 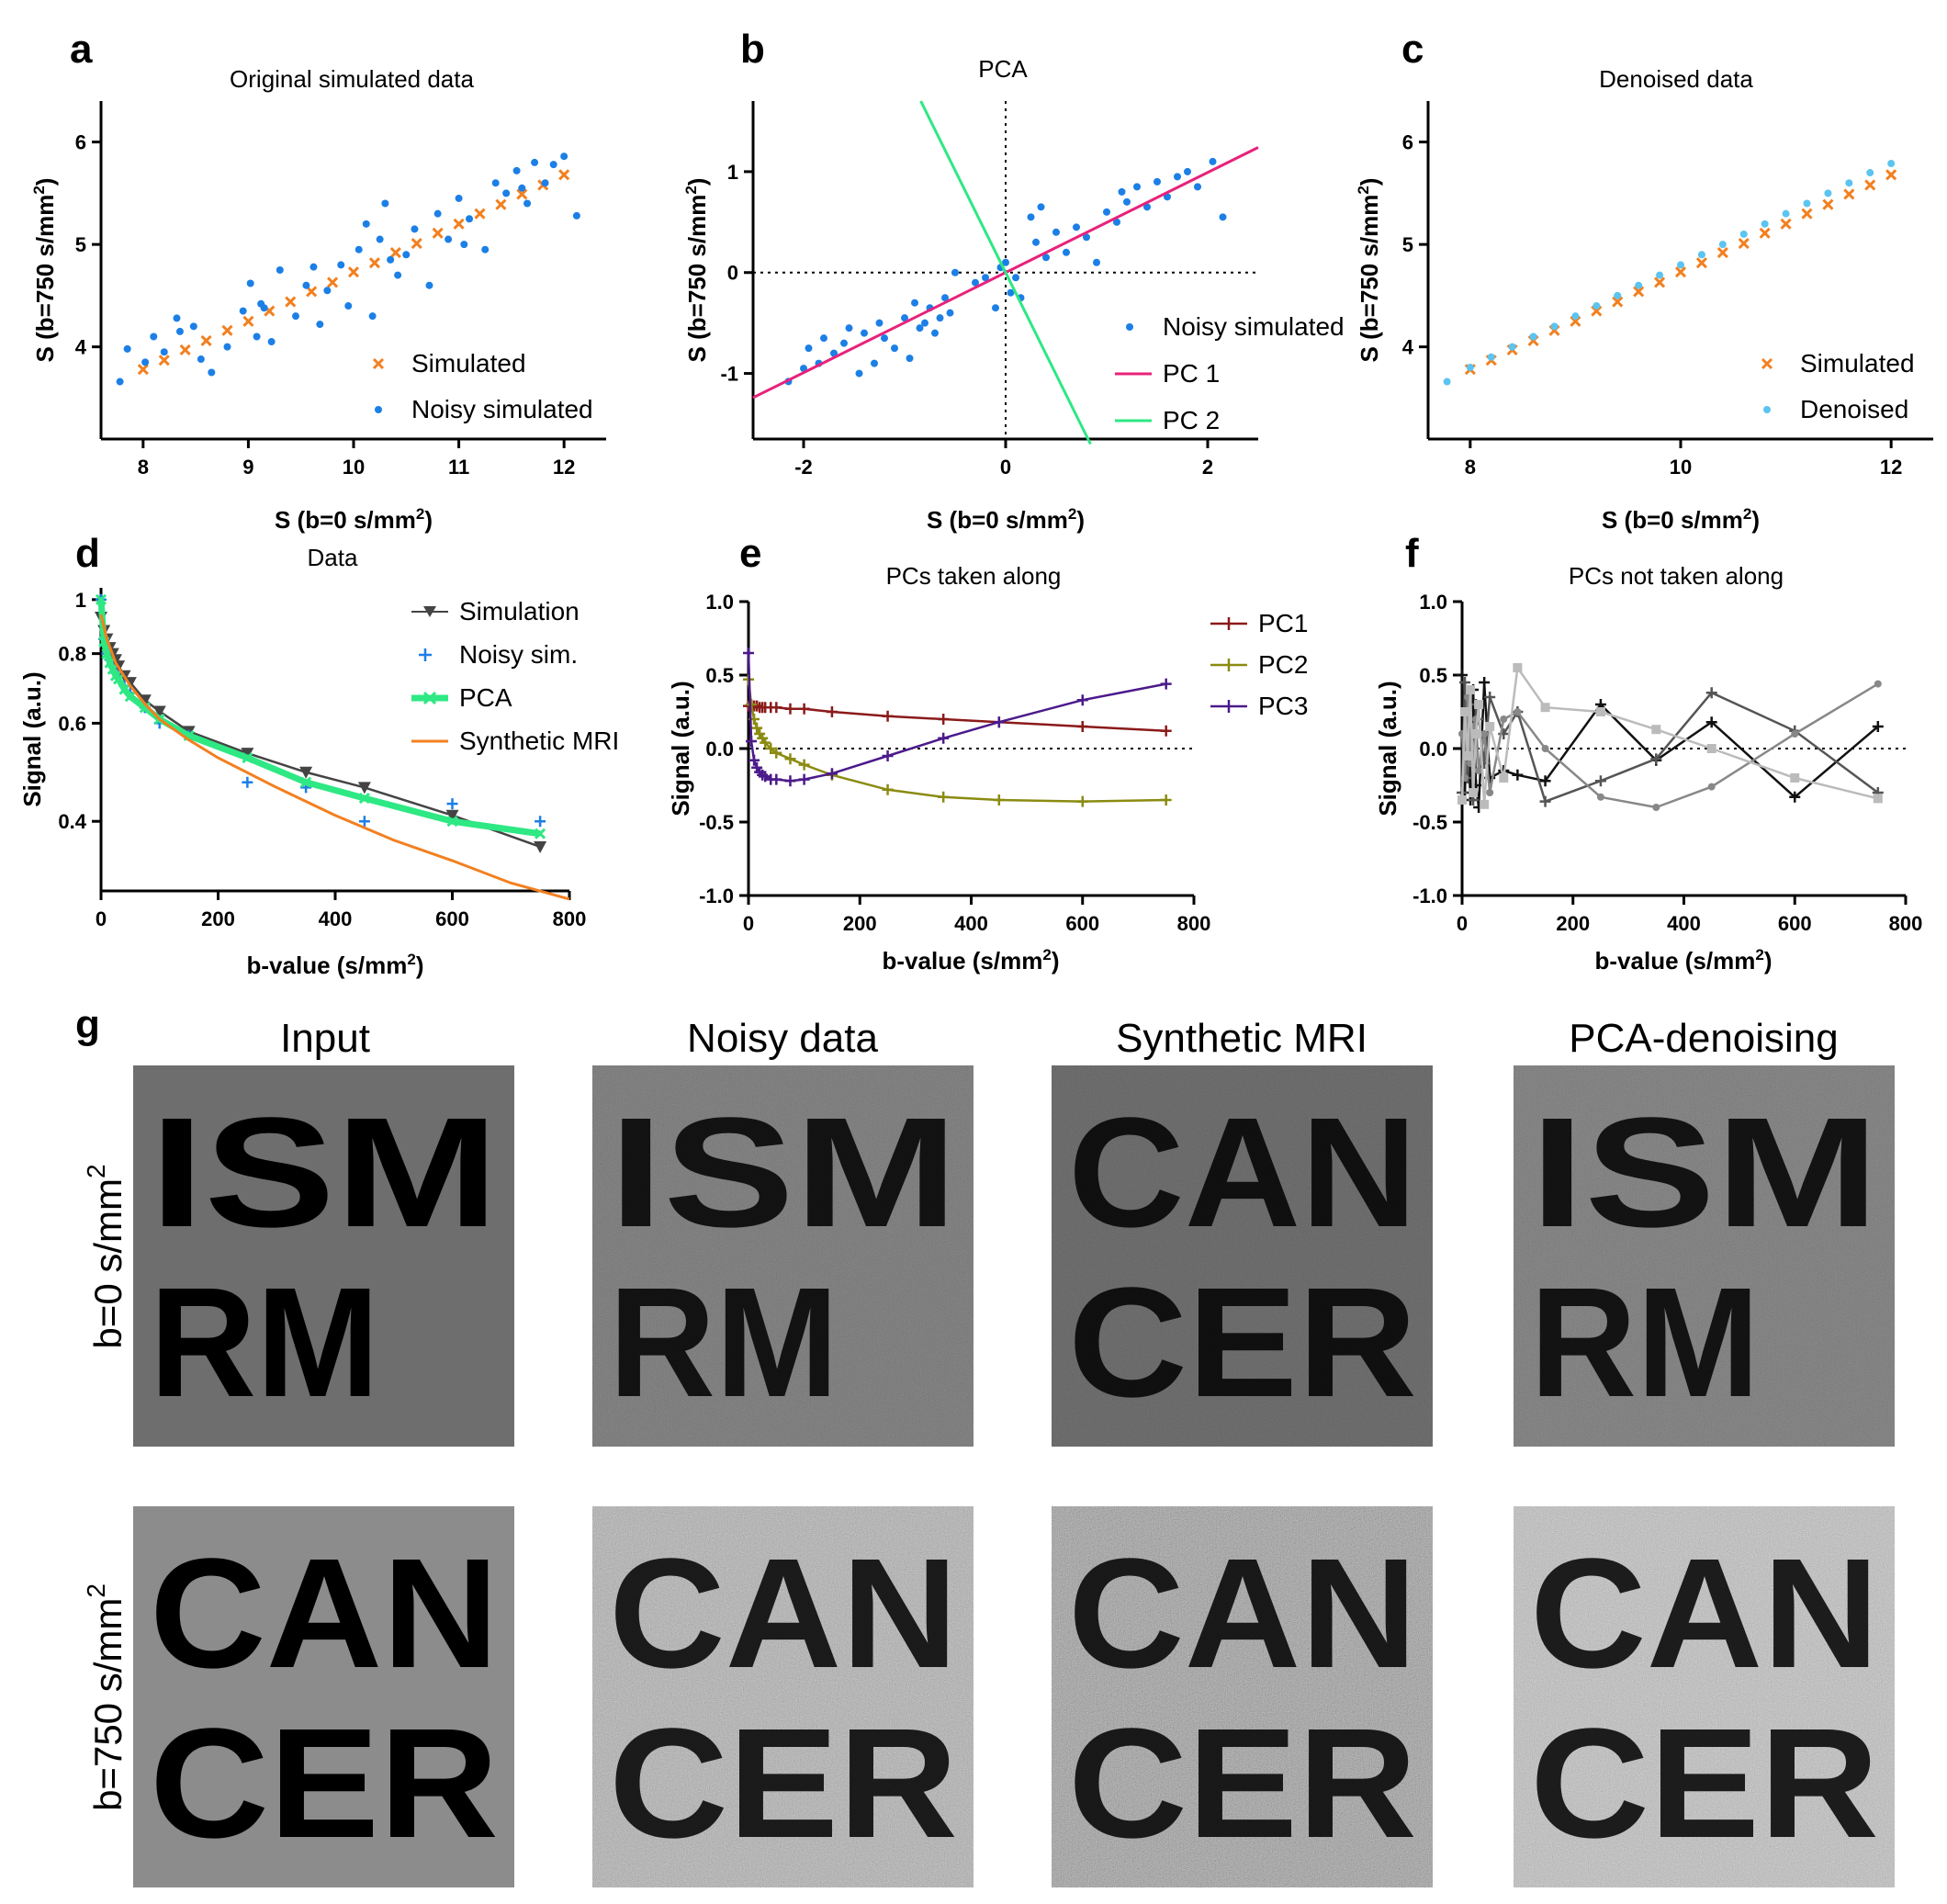 What do you see at coordinates (732, 172) in the screenshot?
I see `y-tick-label: 1` at bounding box center [732, 172].